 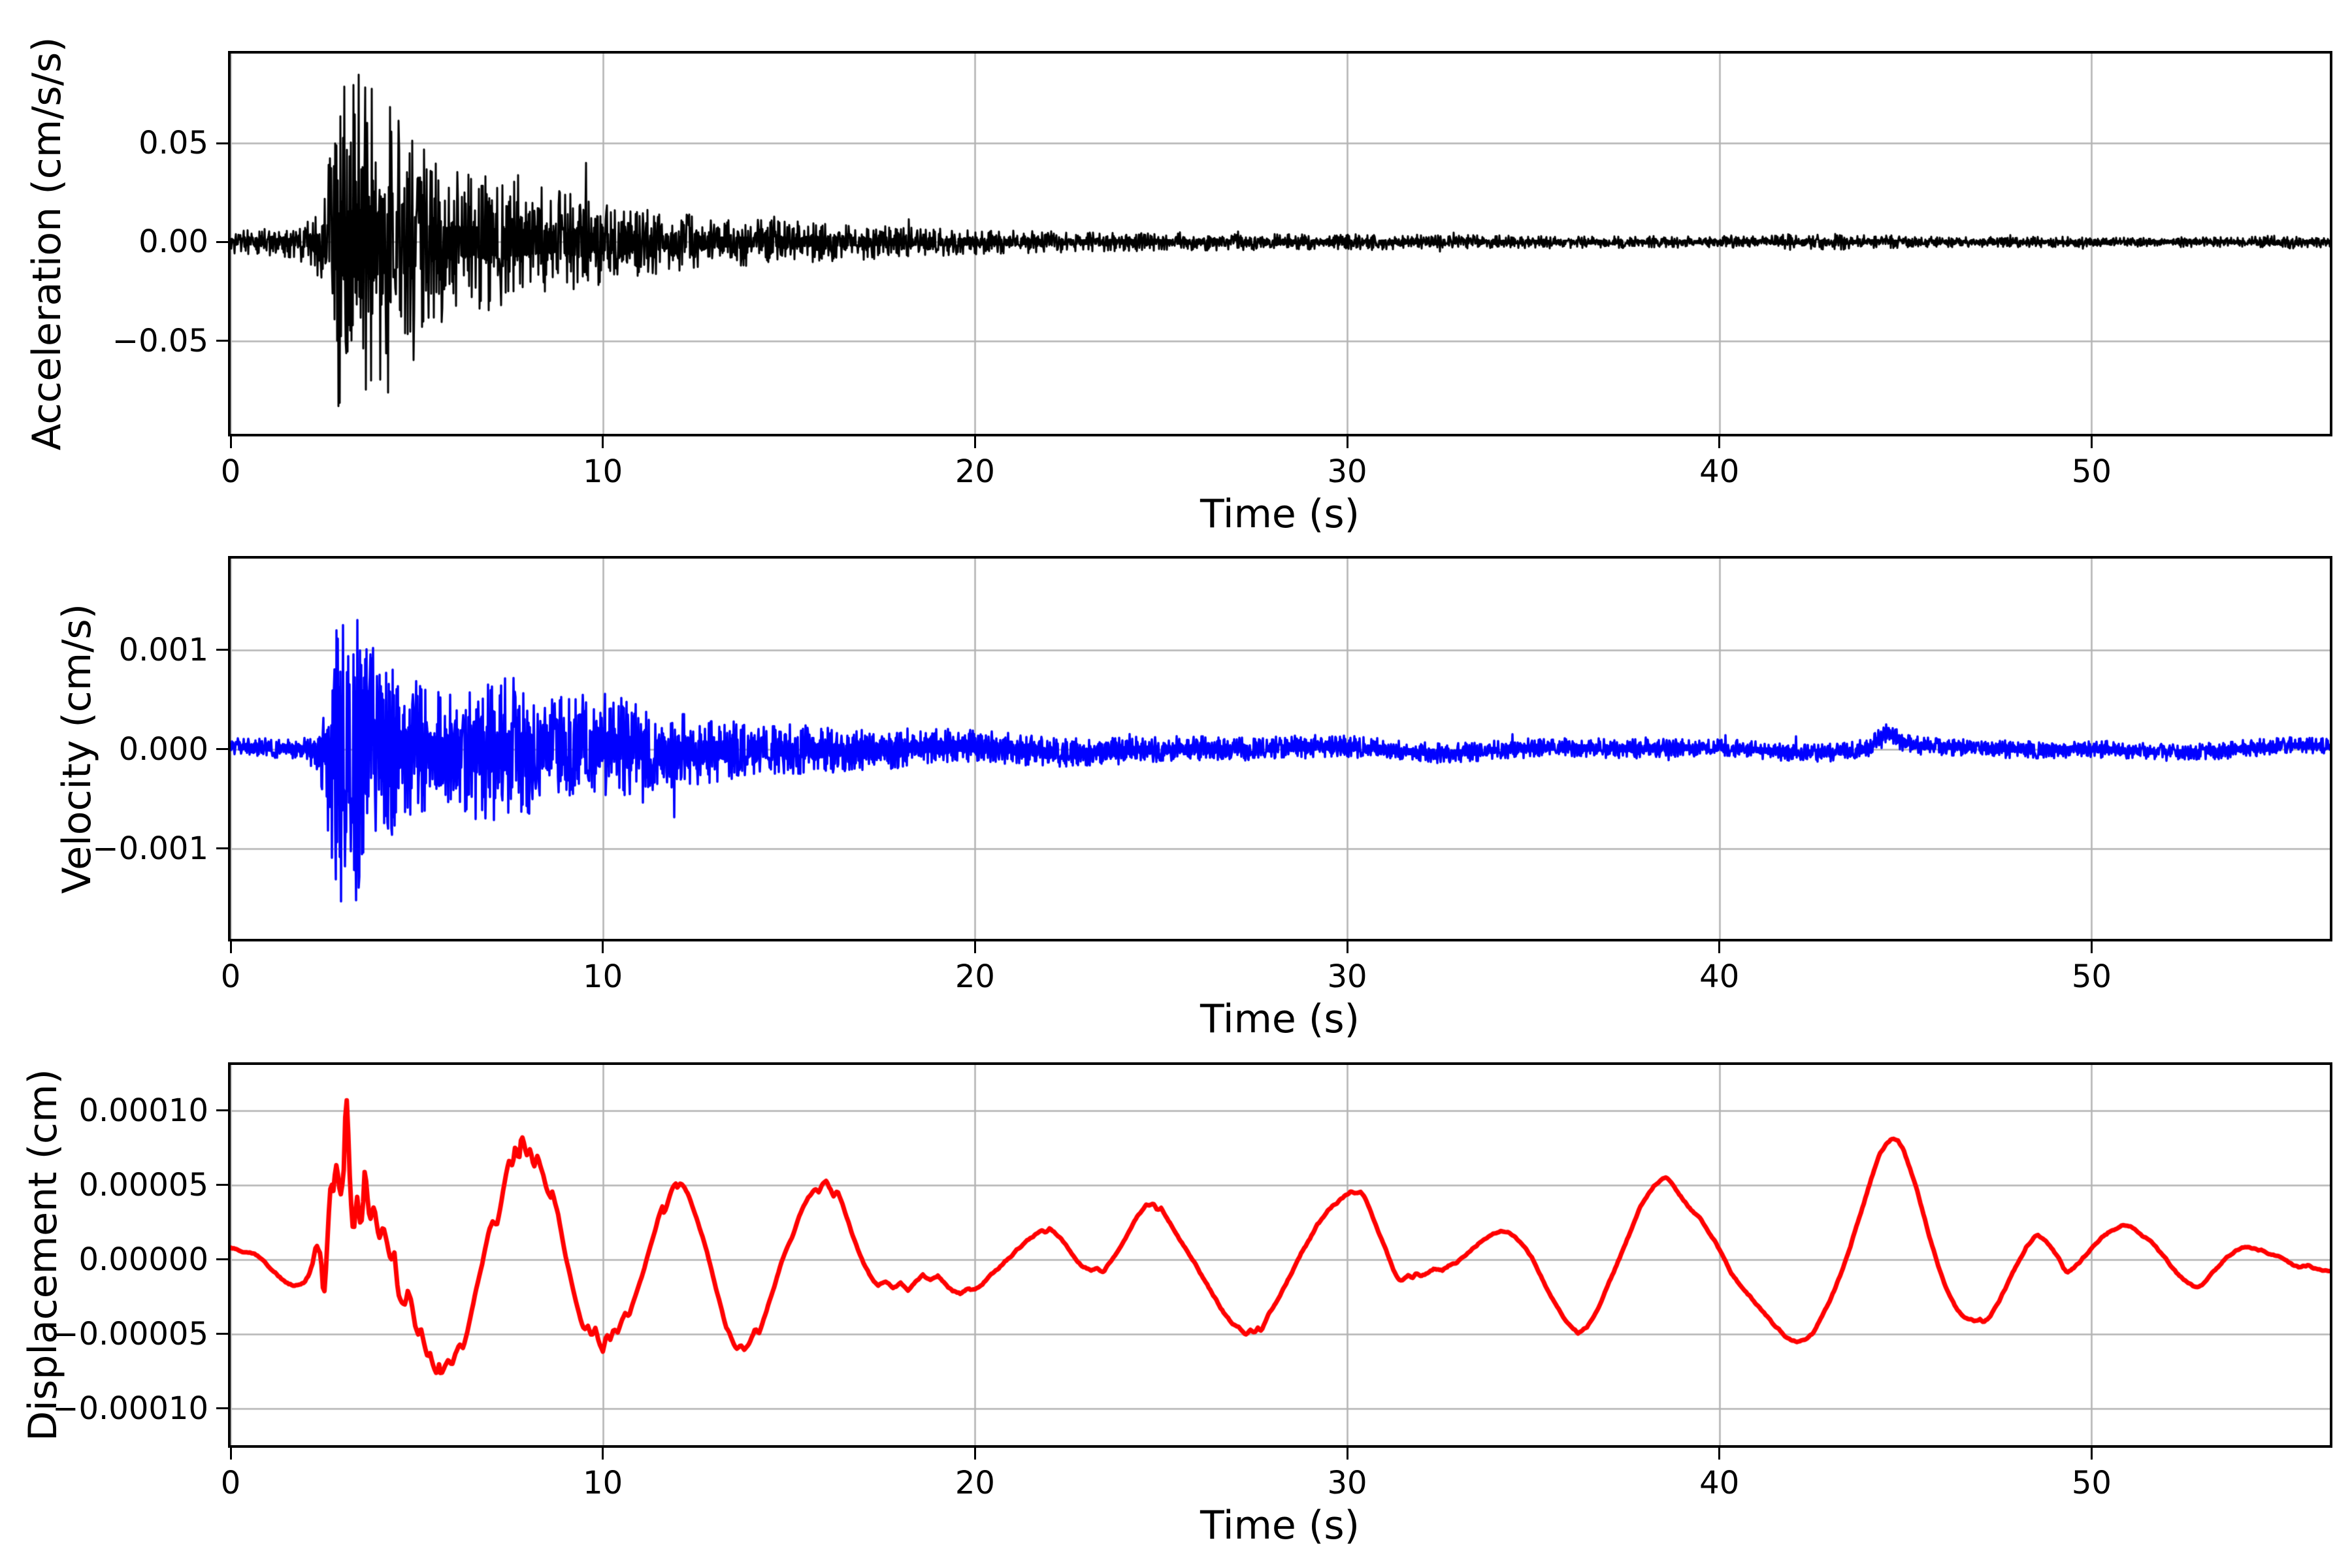 What do you see at coordinates (163, 749) in the screenshot?
I see `y-tick-label: 0.000` at bounding box center [163, 749].